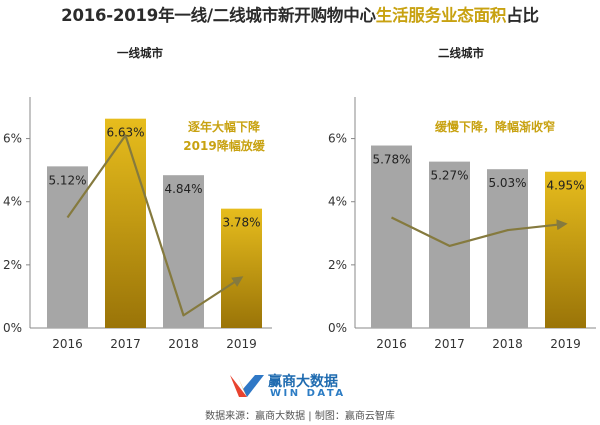 The width and height of the screenshot is (600, 425). I want to click on panel-title: 一线城市, so click(140, 53).